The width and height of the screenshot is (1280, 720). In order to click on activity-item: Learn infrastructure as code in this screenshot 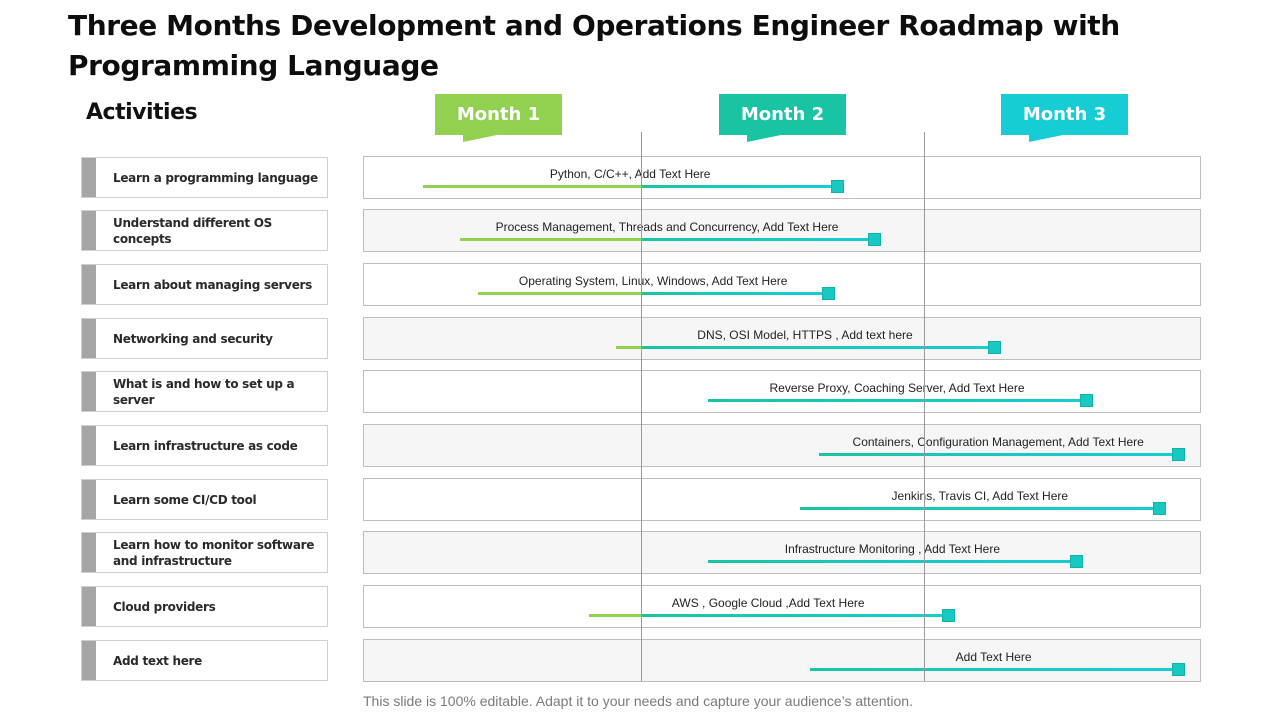, I will do `click(204, 445)`.